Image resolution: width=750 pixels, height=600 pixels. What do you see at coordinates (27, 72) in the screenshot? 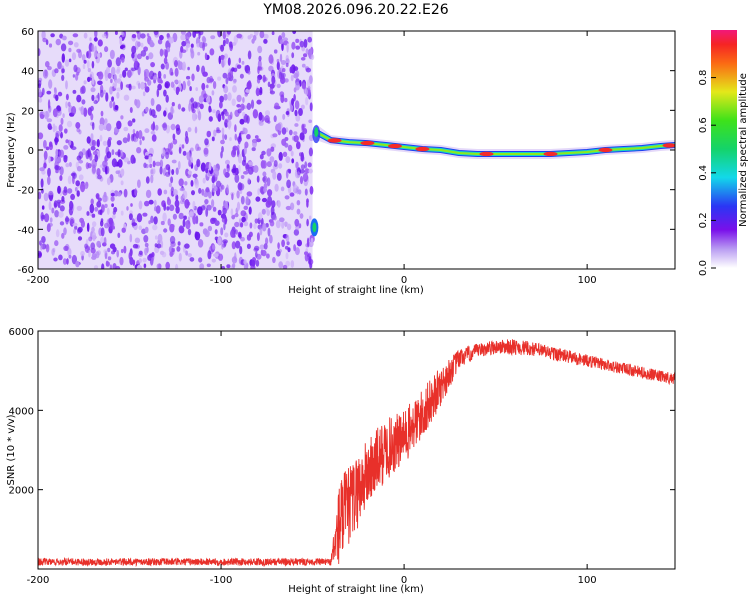
I see `spectrogram-ytick-label: 40` at bounding box center [27, 72].